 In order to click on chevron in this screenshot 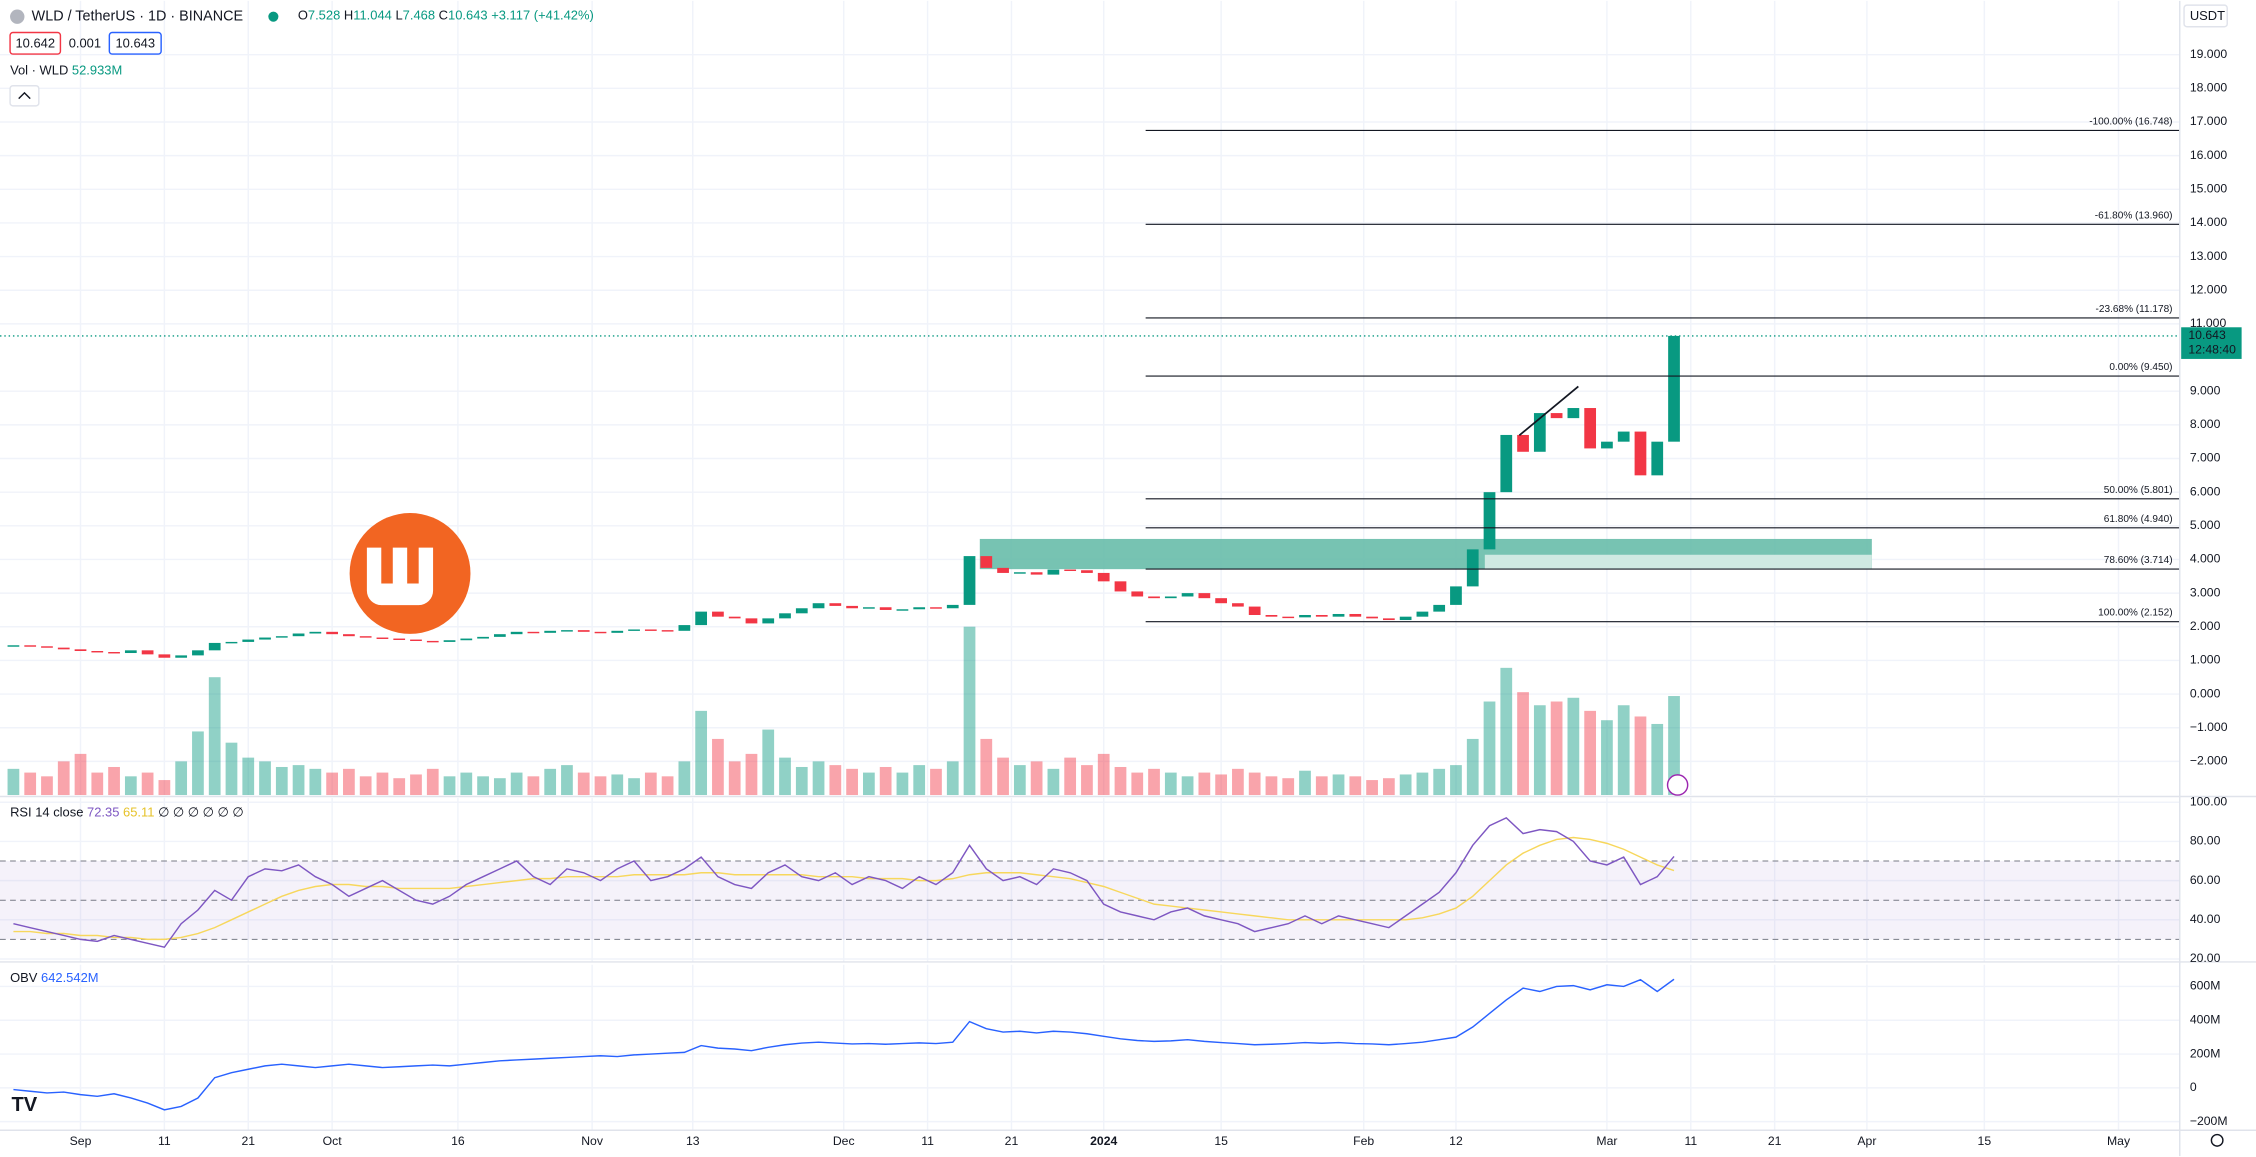, I will do `click(24, 95)`.